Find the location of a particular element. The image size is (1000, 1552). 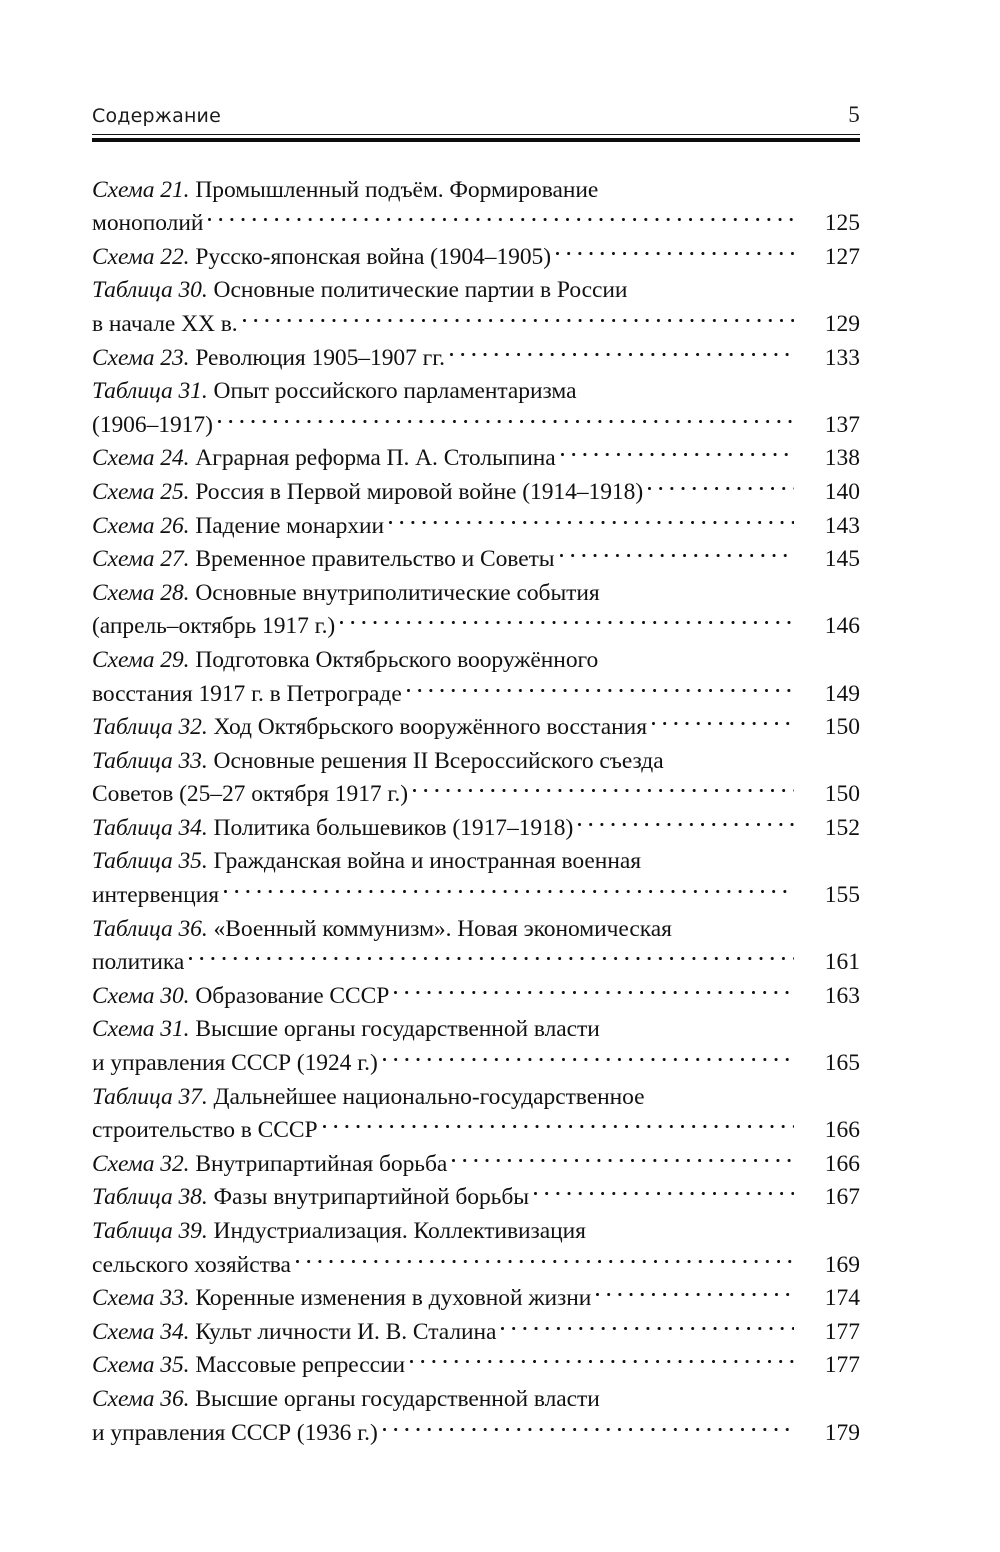

toc-entry-page-number: 146 is located at coordinates (842, 626).